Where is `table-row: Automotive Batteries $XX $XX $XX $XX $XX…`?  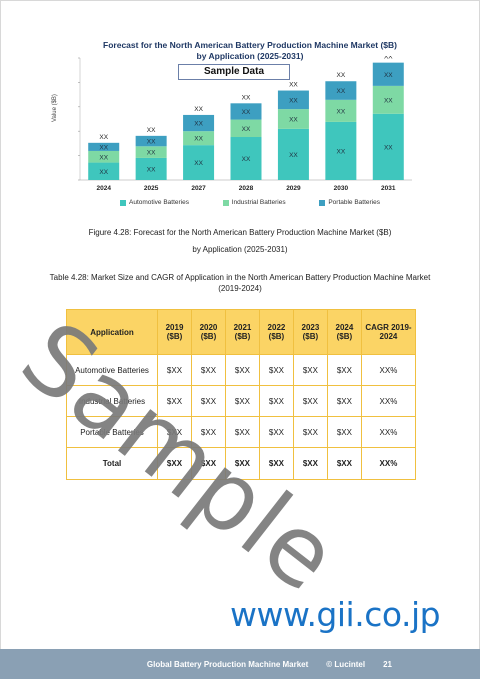
table-row: Automotive Batteries $XX $XX $XX $XX $XX… is located at coordinates (241, 370).